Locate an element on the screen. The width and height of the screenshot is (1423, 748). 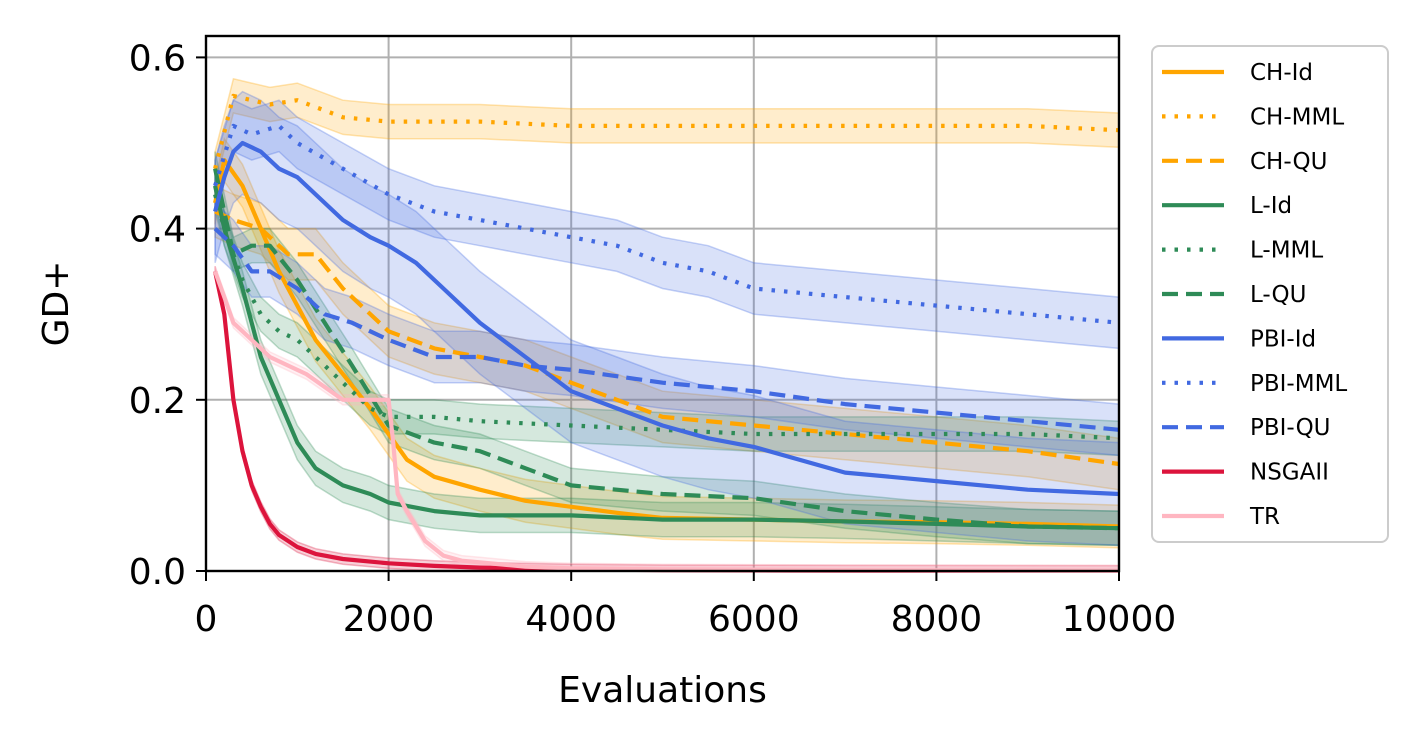
x-tick-label-3: 6000 is located at coordinates (754, 619).